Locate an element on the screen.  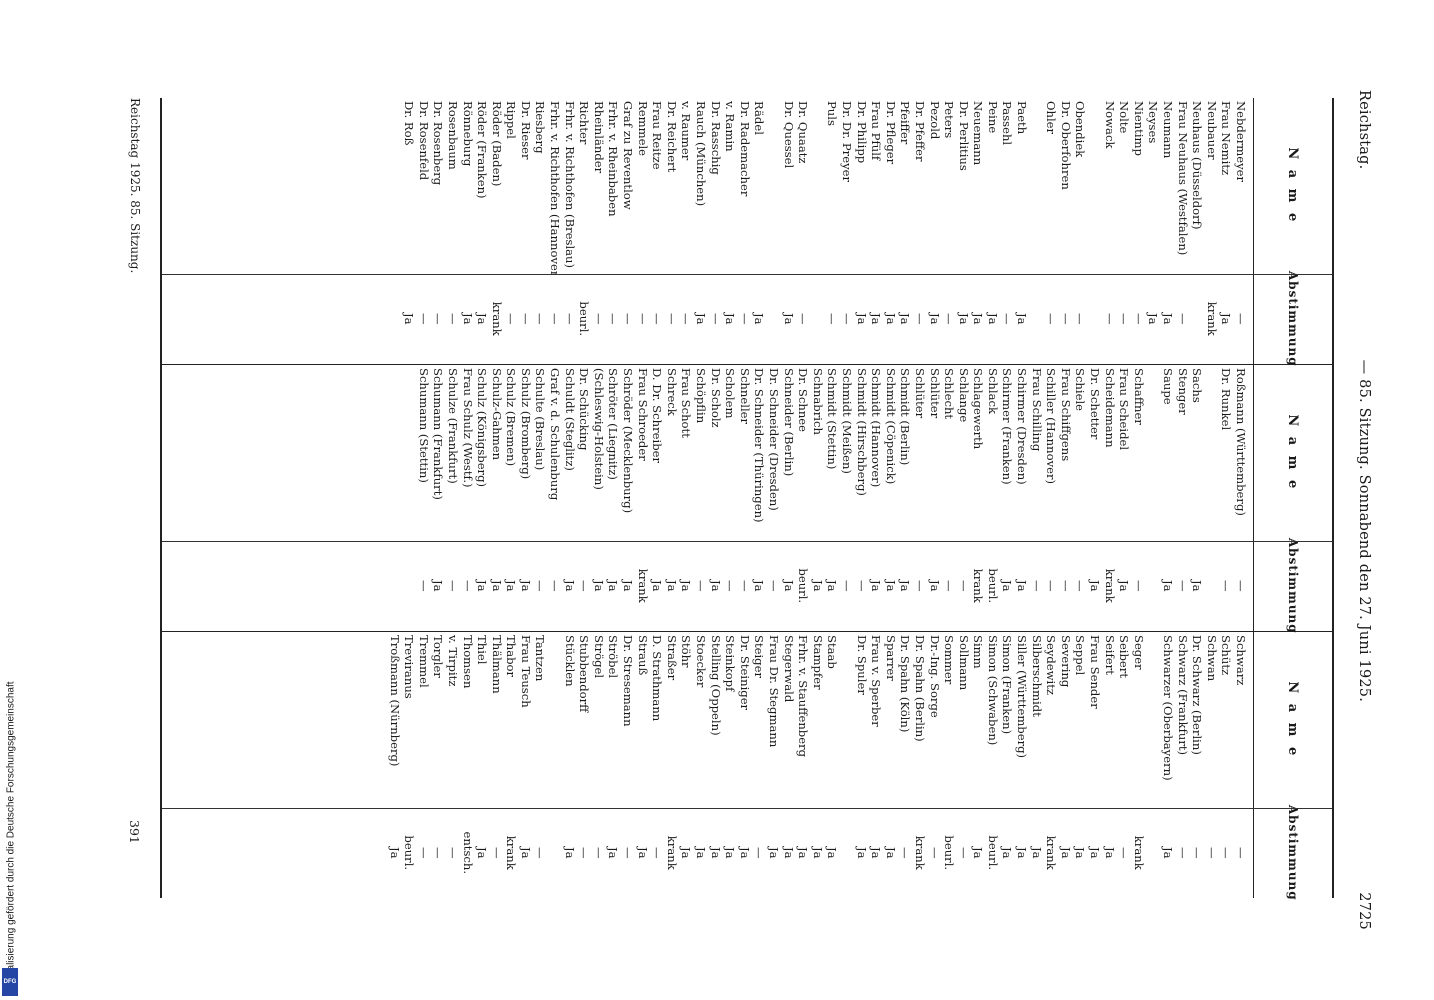
member-name: Dr. Schetter is located at coordinates (1095, 404).